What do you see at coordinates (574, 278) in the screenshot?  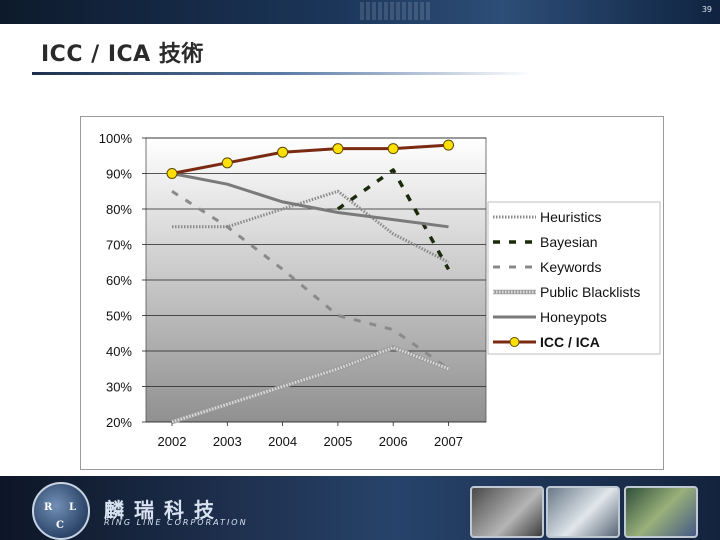 I see `legend-box` at bounding box center [574, 278].